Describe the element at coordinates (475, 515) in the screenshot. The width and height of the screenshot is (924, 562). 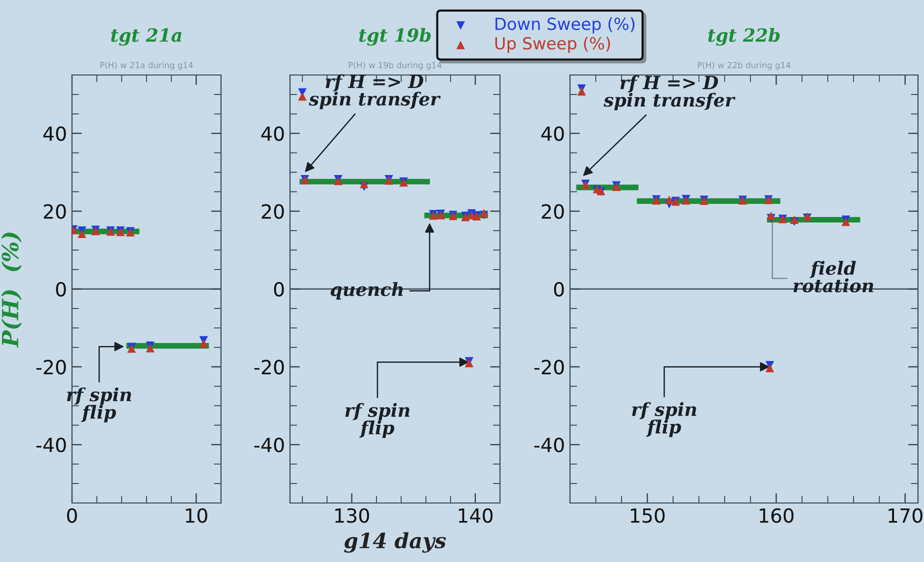
I see `x-tick-label: 140` at that location.